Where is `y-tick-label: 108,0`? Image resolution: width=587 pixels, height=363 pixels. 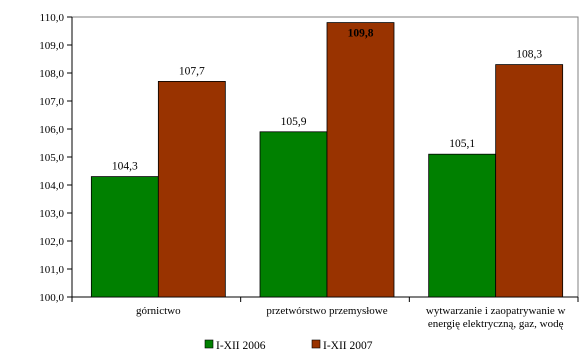
y-tick-label: 108,0 is located at coordinates (51, 74).